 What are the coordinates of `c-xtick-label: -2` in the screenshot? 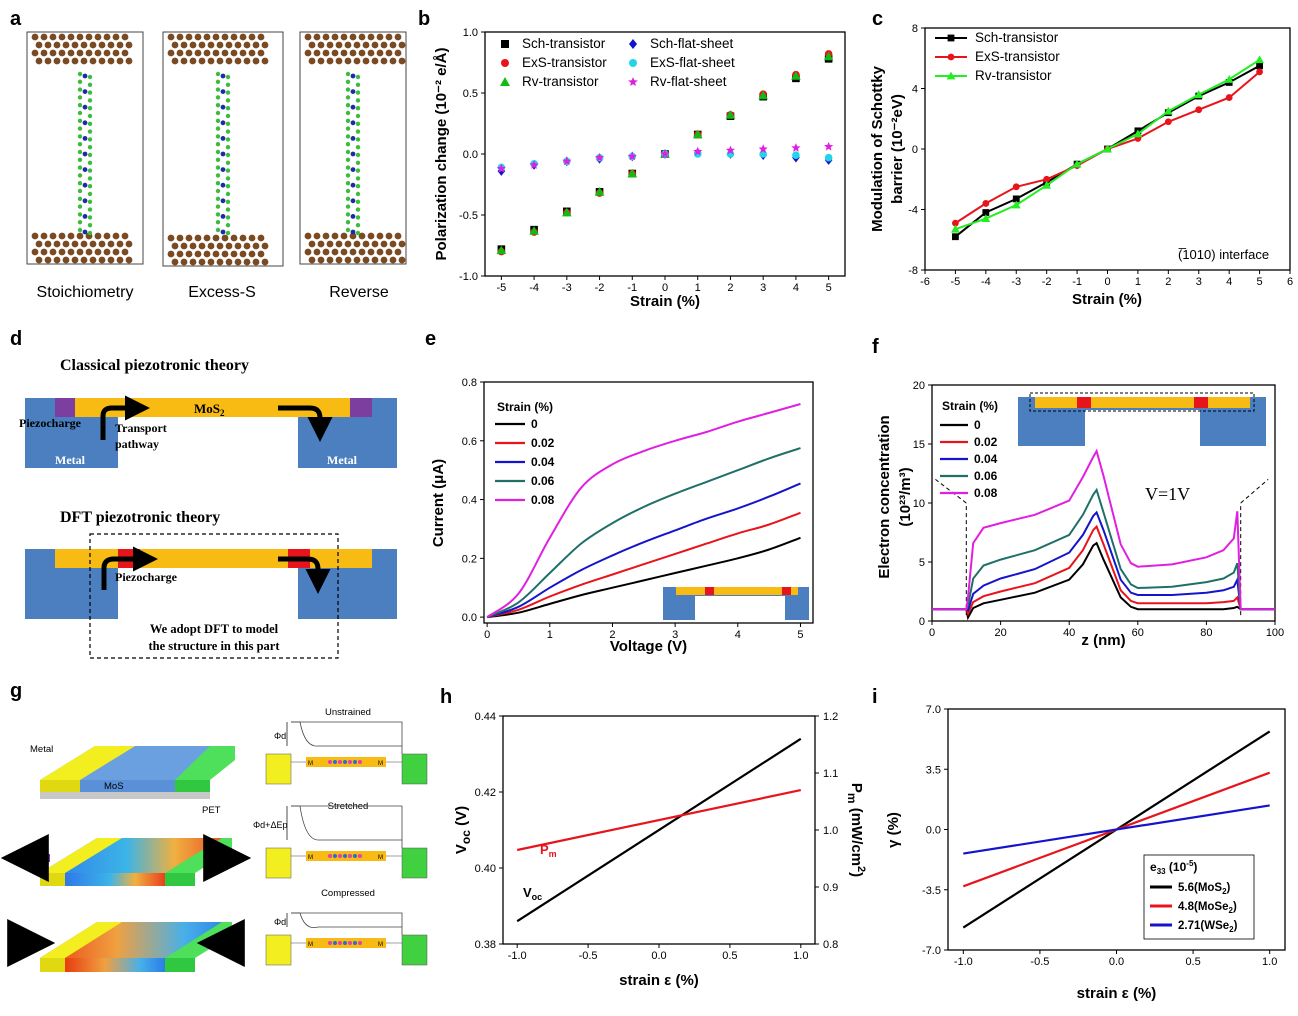 It's located at (1047, 282).